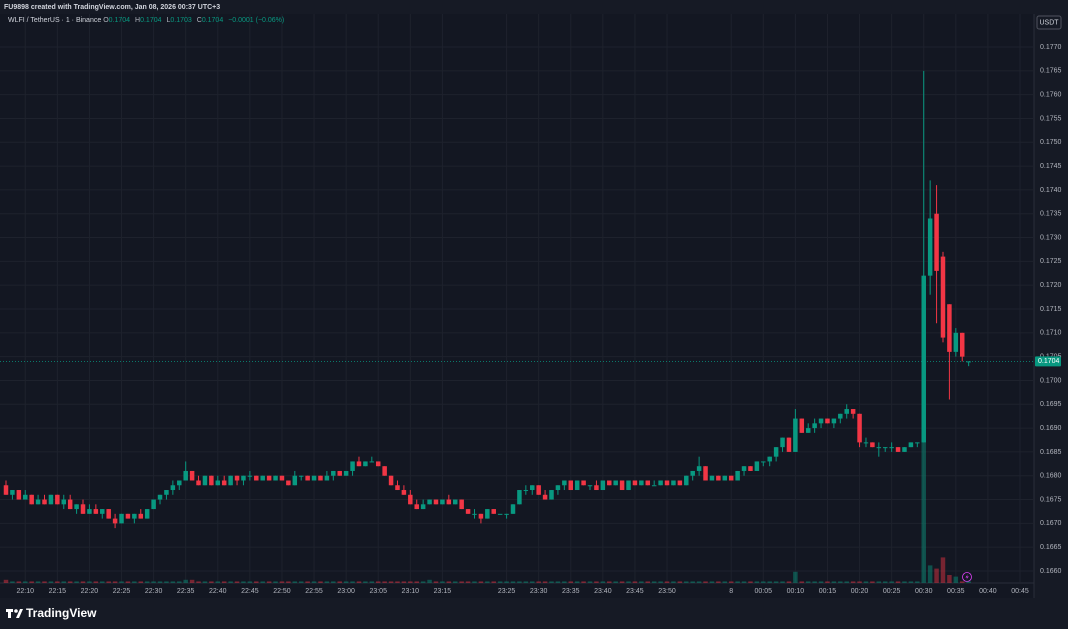 Image resolution: width=1068 pixels, height=629 pixels. I want to click on icon-bolt, so click(967, 577).